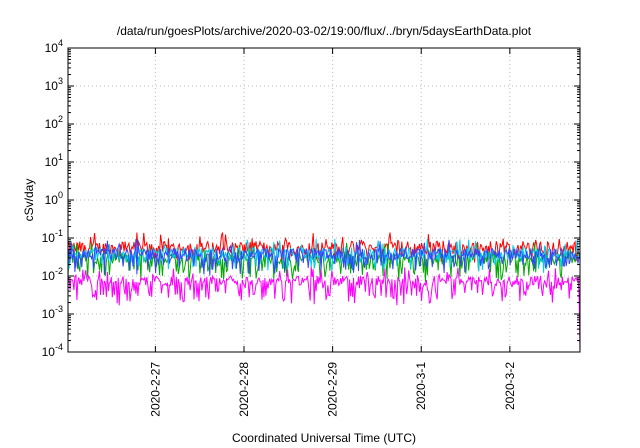  Describe the element at coordinates (52, 312) in the screenshot. I see `y-tick-label: 10⁻³` at that location.